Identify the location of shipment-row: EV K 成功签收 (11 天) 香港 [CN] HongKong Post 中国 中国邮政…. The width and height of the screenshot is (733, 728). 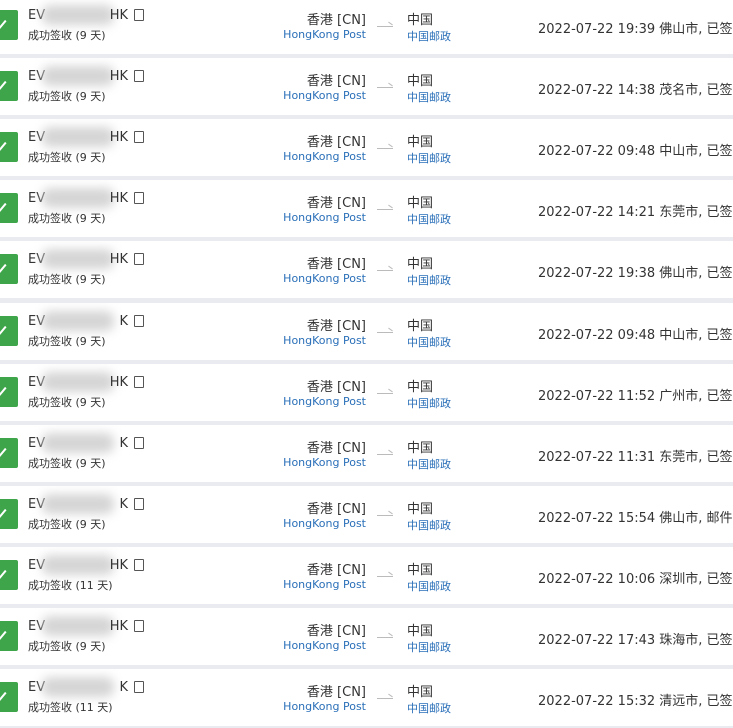
(366, 698).